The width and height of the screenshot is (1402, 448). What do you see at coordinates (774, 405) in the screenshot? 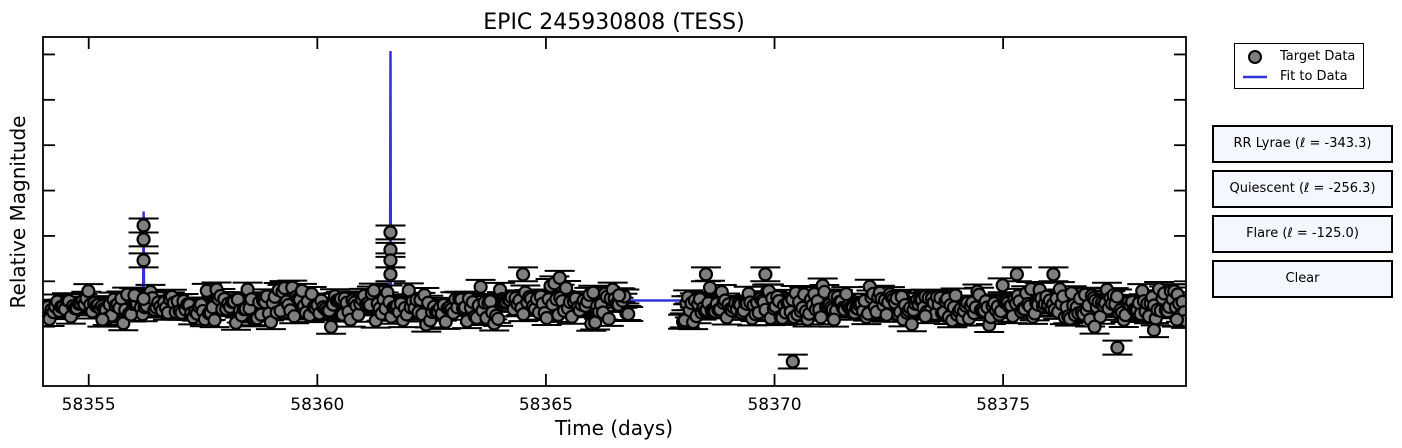
I see `x-tick-label: 58370` at bounding box center [774, 405].